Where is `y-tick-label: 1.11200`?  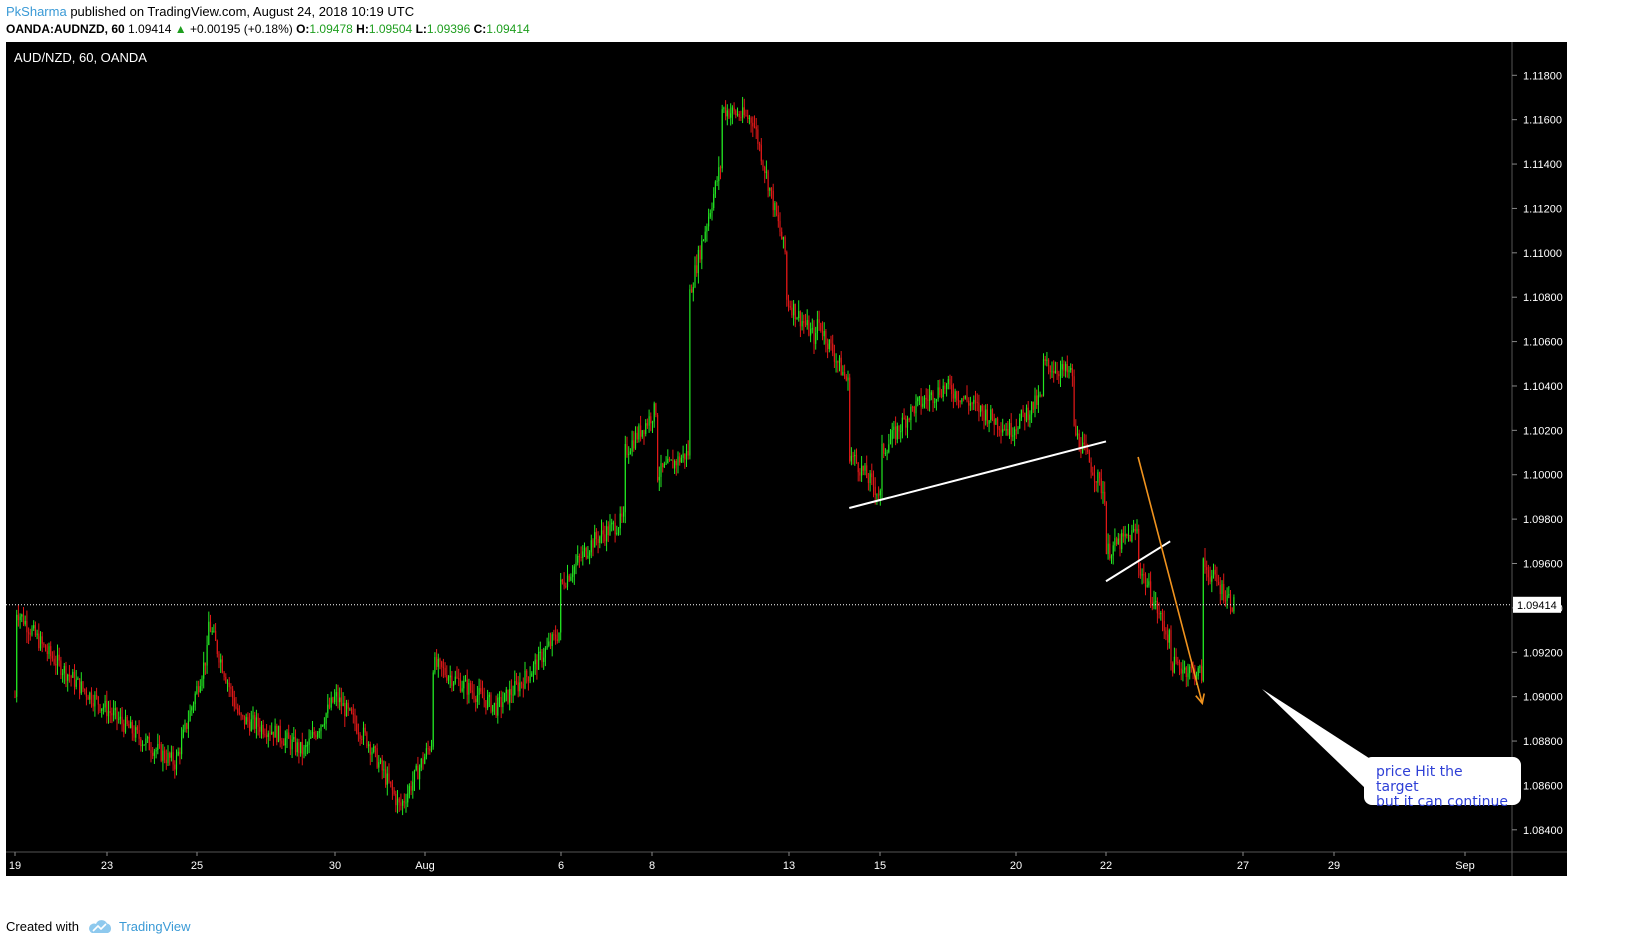 y-tick-label: 1.11200 is located at coordinates (1542, 209).